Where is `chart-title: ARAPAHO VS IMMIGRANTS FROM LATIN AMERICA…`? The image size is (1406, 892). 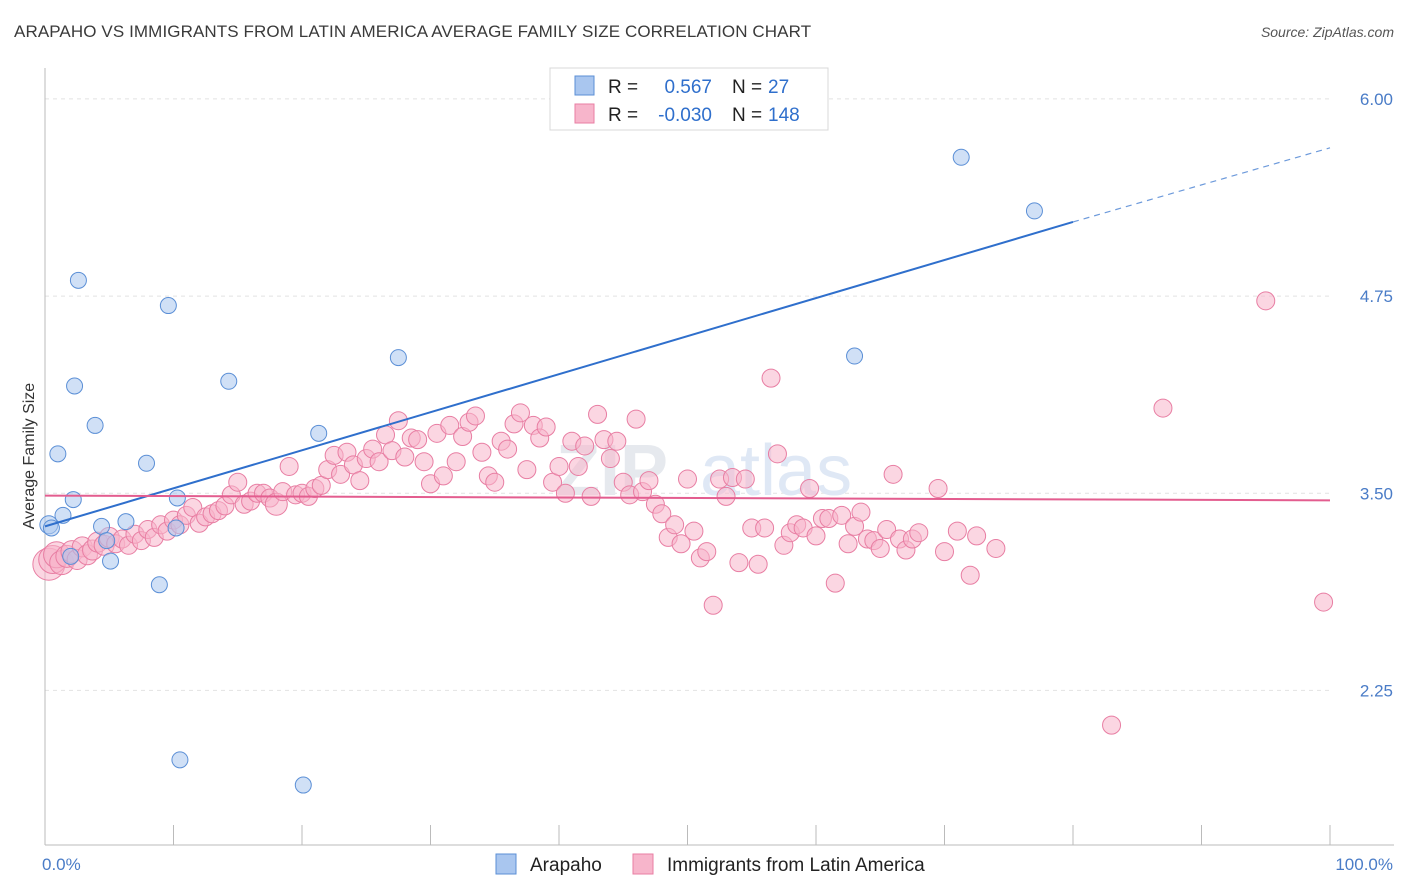
chart-title: ARAPAHO VS IMMIGRANTS FROM LATIN AMERICA… is located at coordinates (413, 31).